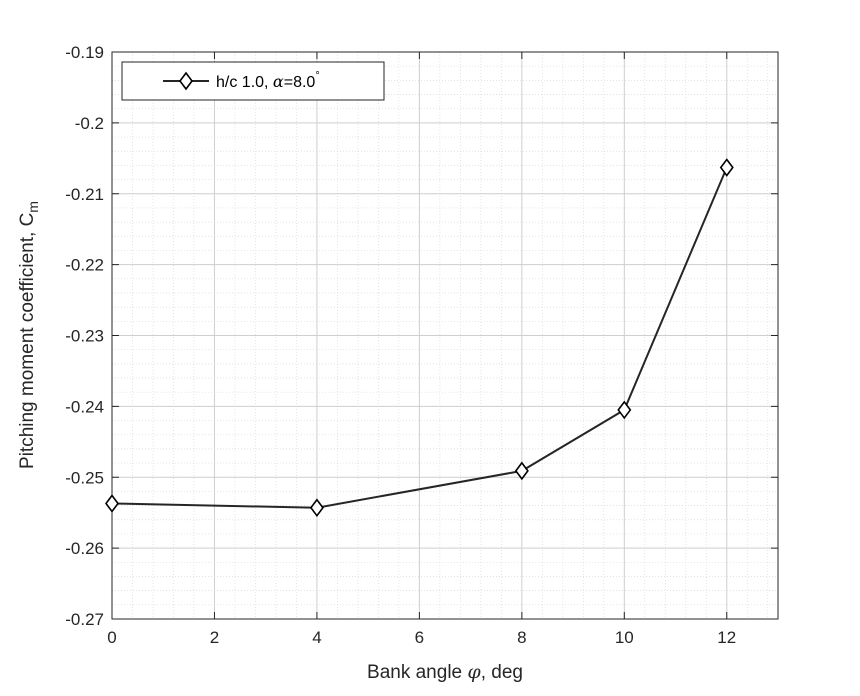 This screenshot has width=860, height=696. I want to click on x-axis-label-symbol: φ, so click(474, 672).